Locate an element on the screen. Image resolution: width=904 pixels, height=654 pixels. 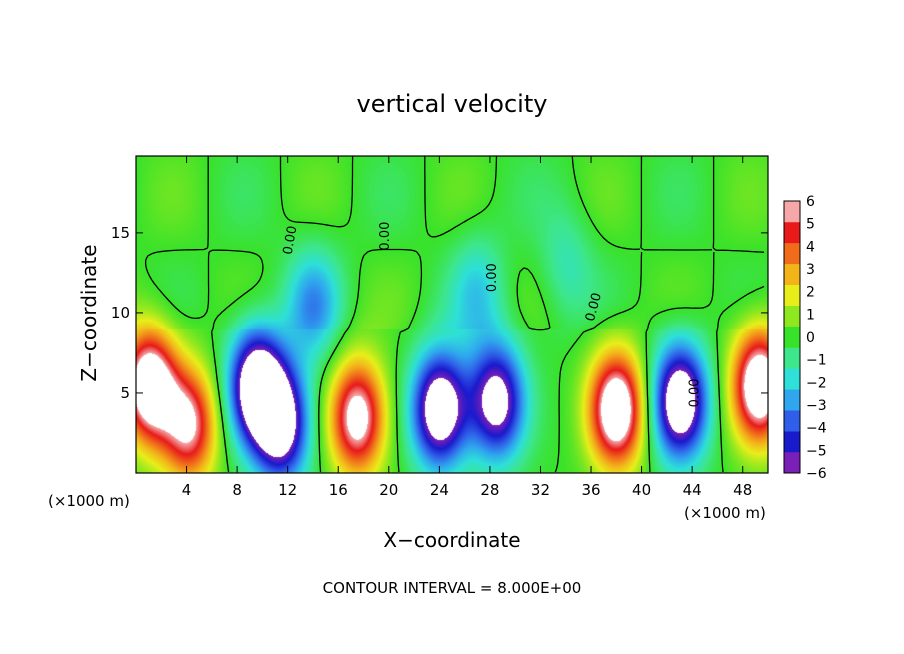
x-unit-right: (×1000 m) is located at coordinates (725, 513).